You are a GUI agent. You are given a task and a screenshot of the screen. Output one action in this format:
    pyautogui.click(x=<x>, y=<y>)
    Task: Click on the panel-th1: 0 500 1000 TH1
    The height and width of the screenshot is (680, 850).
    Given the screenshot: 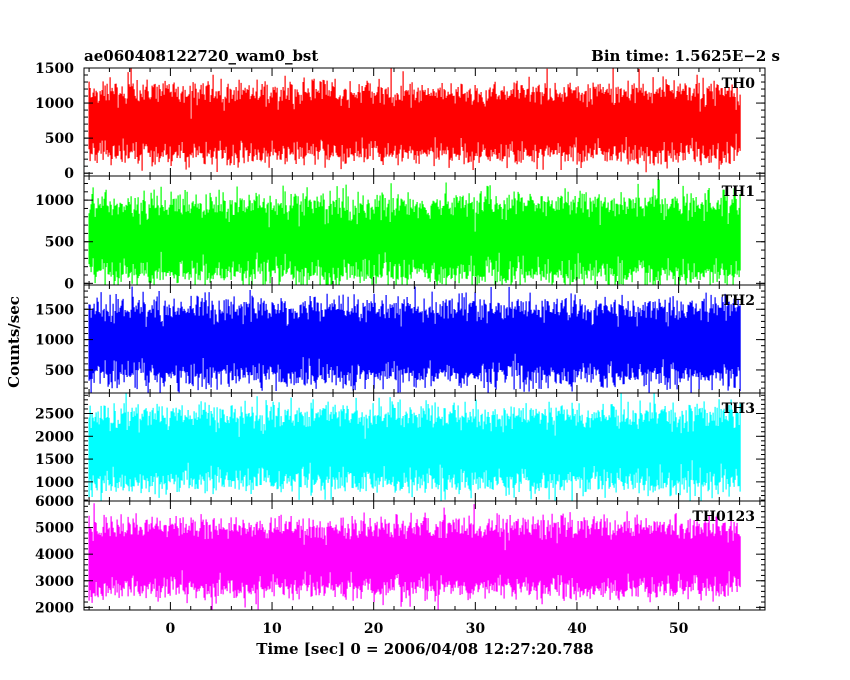 What is the action you would take?
    pyautogui.click(x=400, y=233)
    